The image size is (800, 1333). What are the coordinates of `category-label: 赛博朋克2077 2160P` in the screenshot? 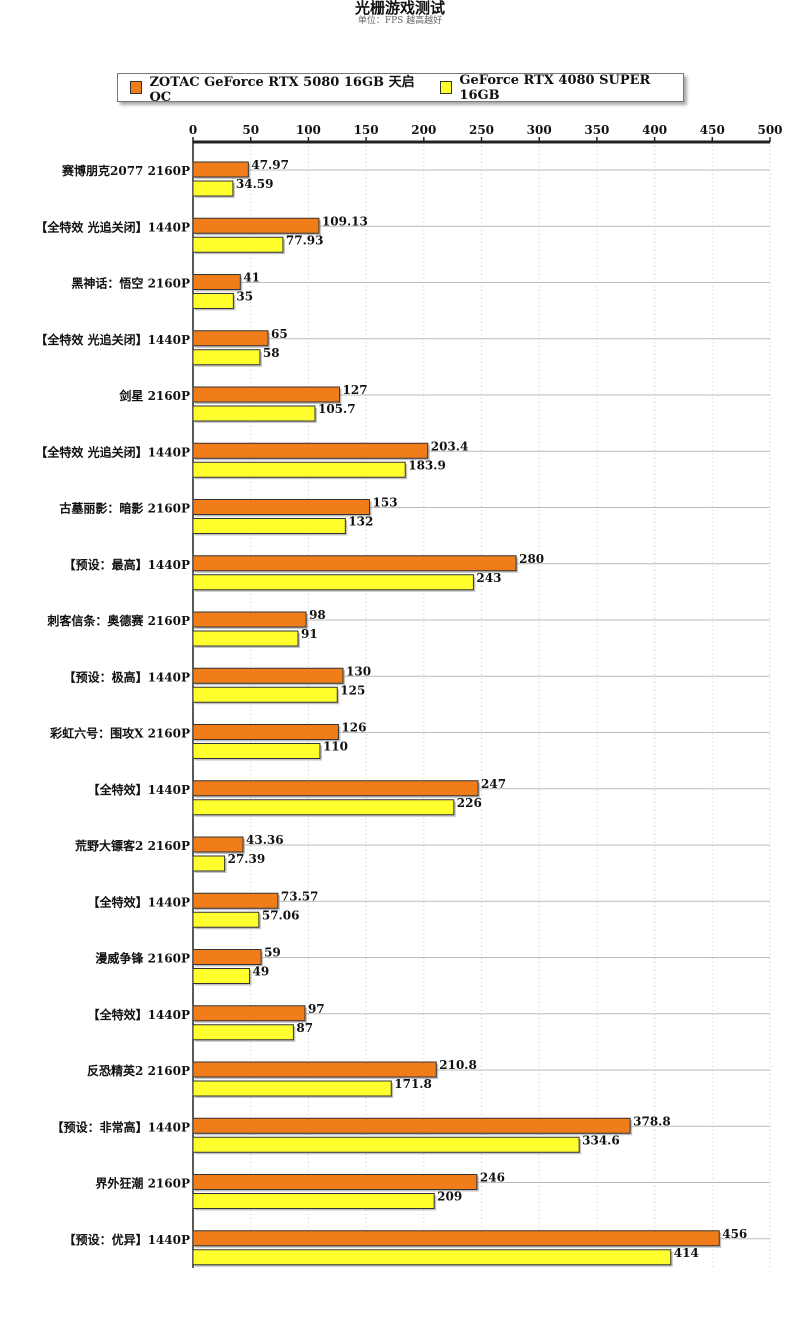 It's located at (125, 170).